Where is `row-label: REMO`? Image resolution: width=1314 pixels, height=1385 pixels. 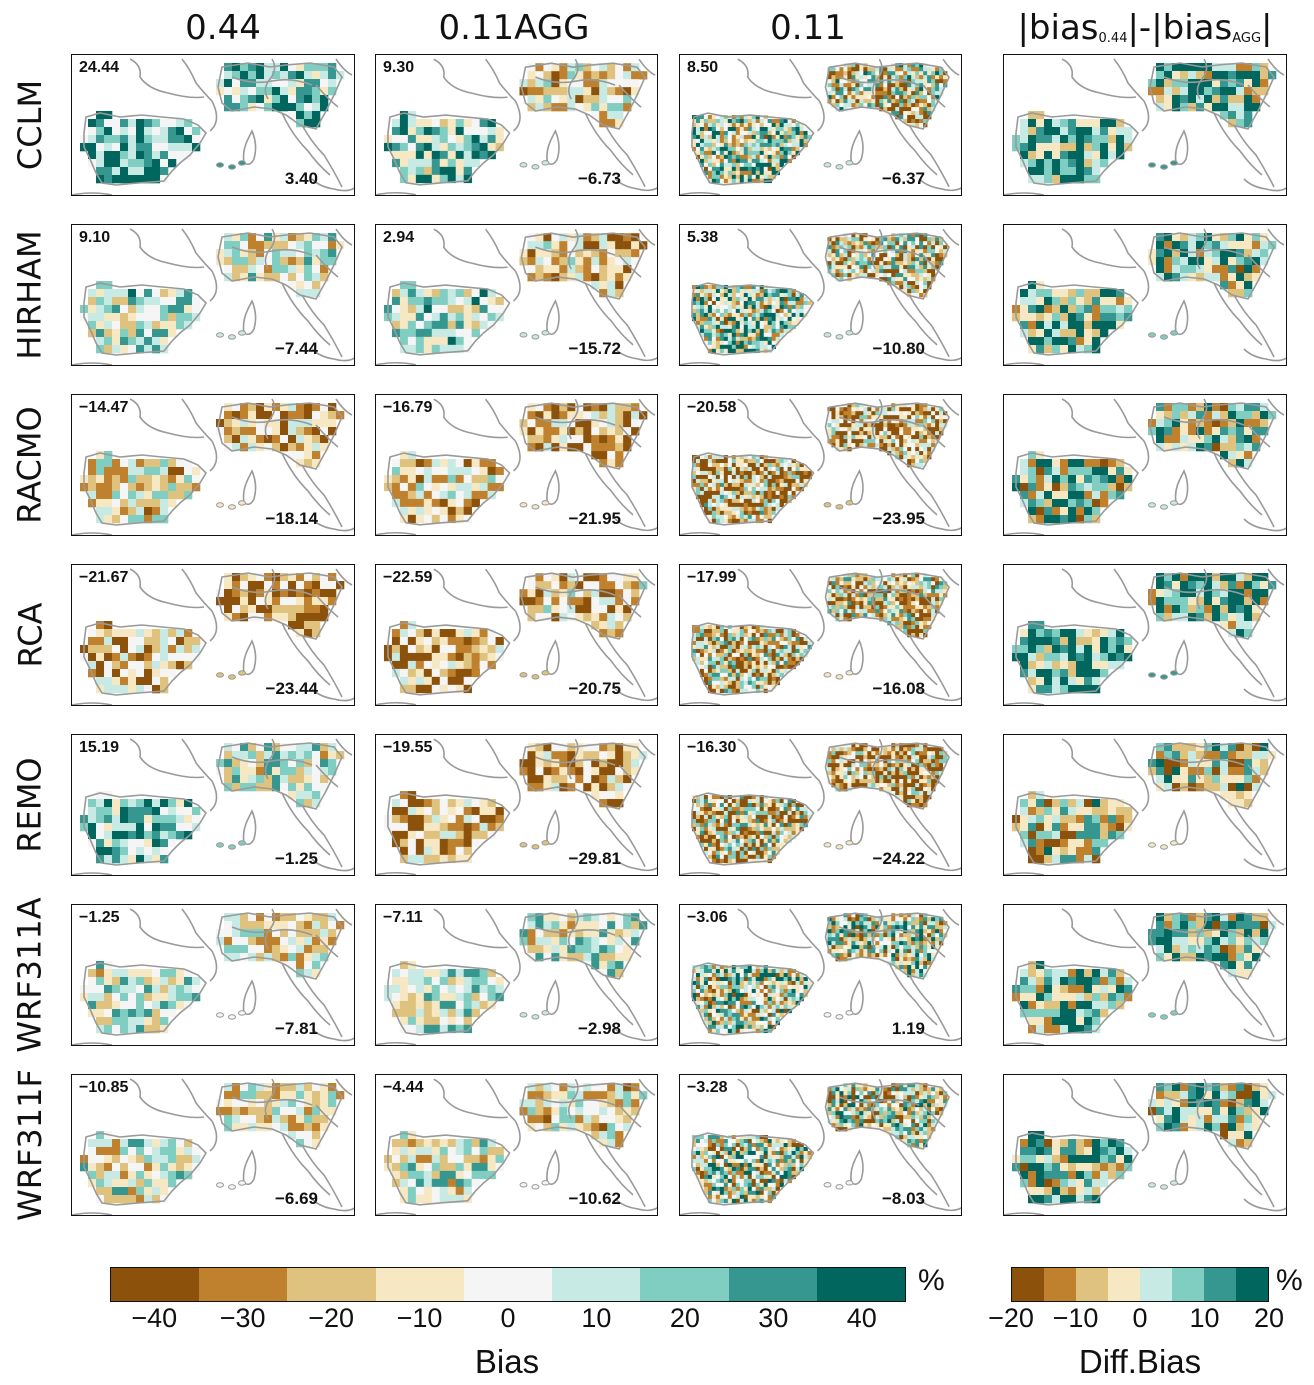 row-label: REMO is located at coordinates (30, 805).